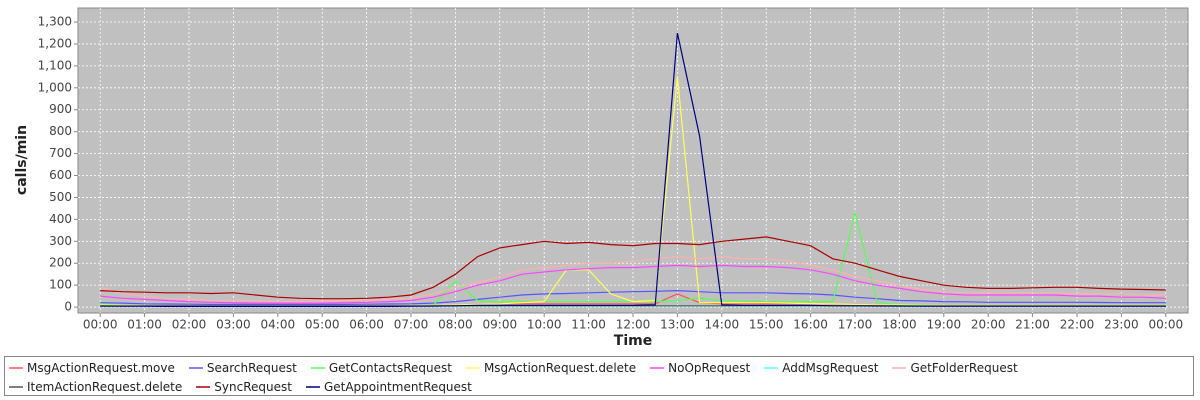  I want to click on legend-label: MsgActionRequest.move, so click(101, 367).